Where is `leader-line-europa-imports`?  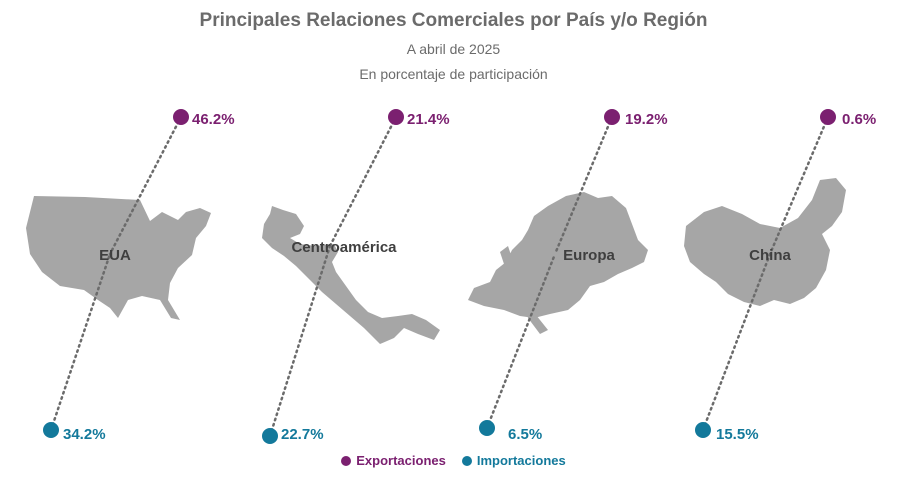
leader-line-europa-imports is located at coordinates (521, 341).